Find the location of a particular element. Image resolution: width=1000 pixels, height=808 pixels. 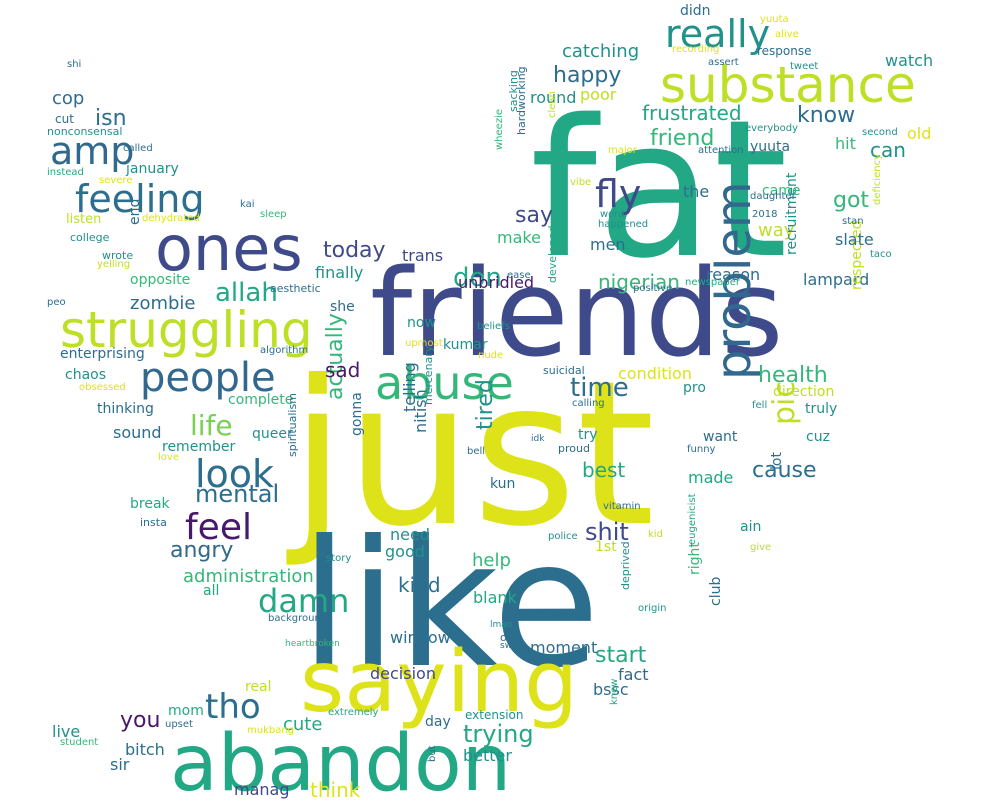

cloud-word: don is located at coordinates (477, 278).